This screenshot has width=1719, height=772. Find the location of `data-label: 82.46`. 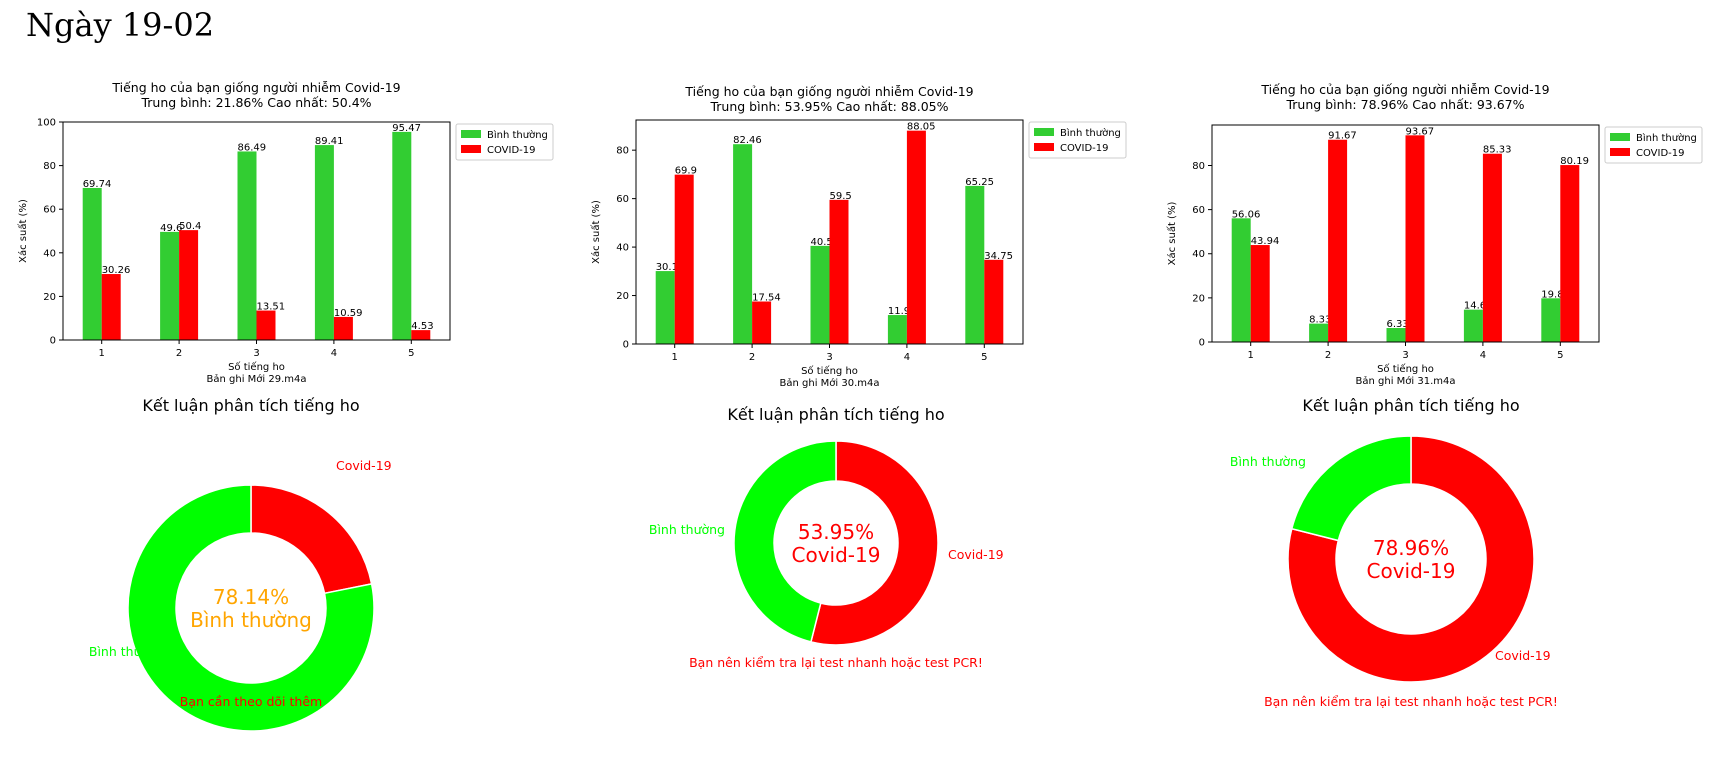

data-label: 82.46 is located at coordinates (747, 140).